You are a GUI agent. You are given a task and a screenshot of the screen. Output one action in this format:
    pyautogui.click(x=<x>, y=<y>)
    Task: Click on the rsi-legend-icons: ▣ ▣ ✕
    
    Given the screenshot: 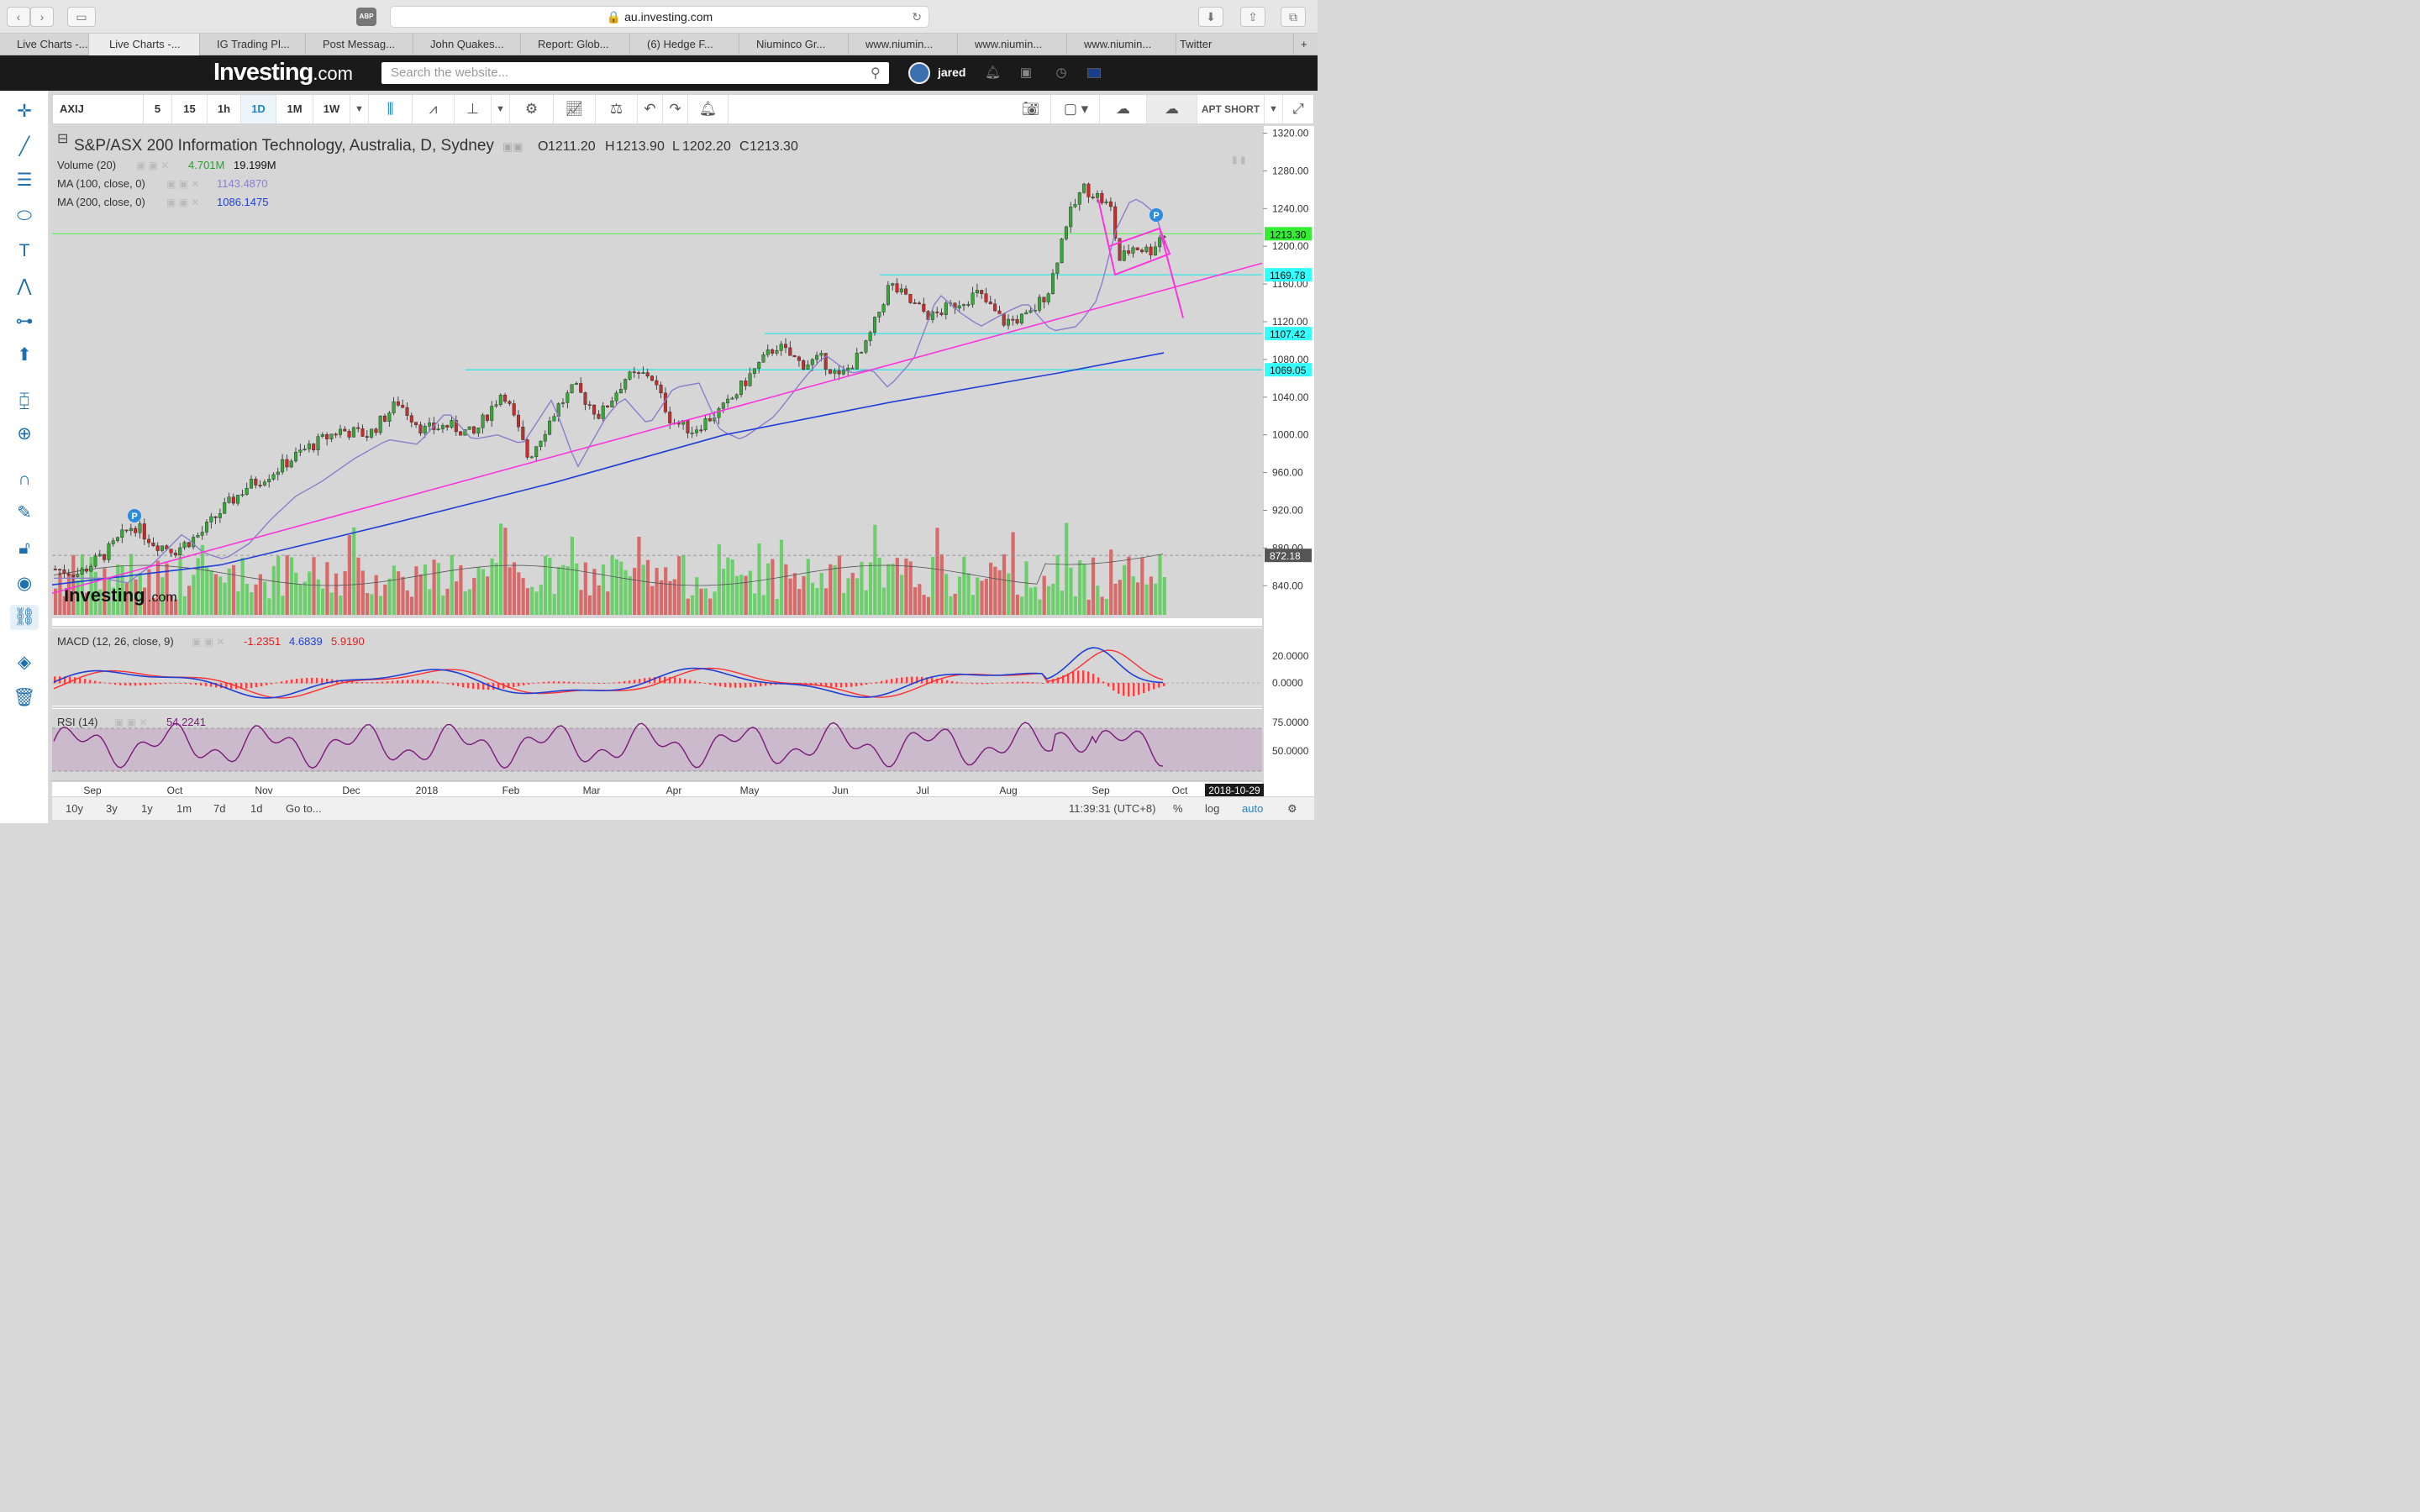 What is the action you would take?
    pyautogui.click(x=130, y=722)
    